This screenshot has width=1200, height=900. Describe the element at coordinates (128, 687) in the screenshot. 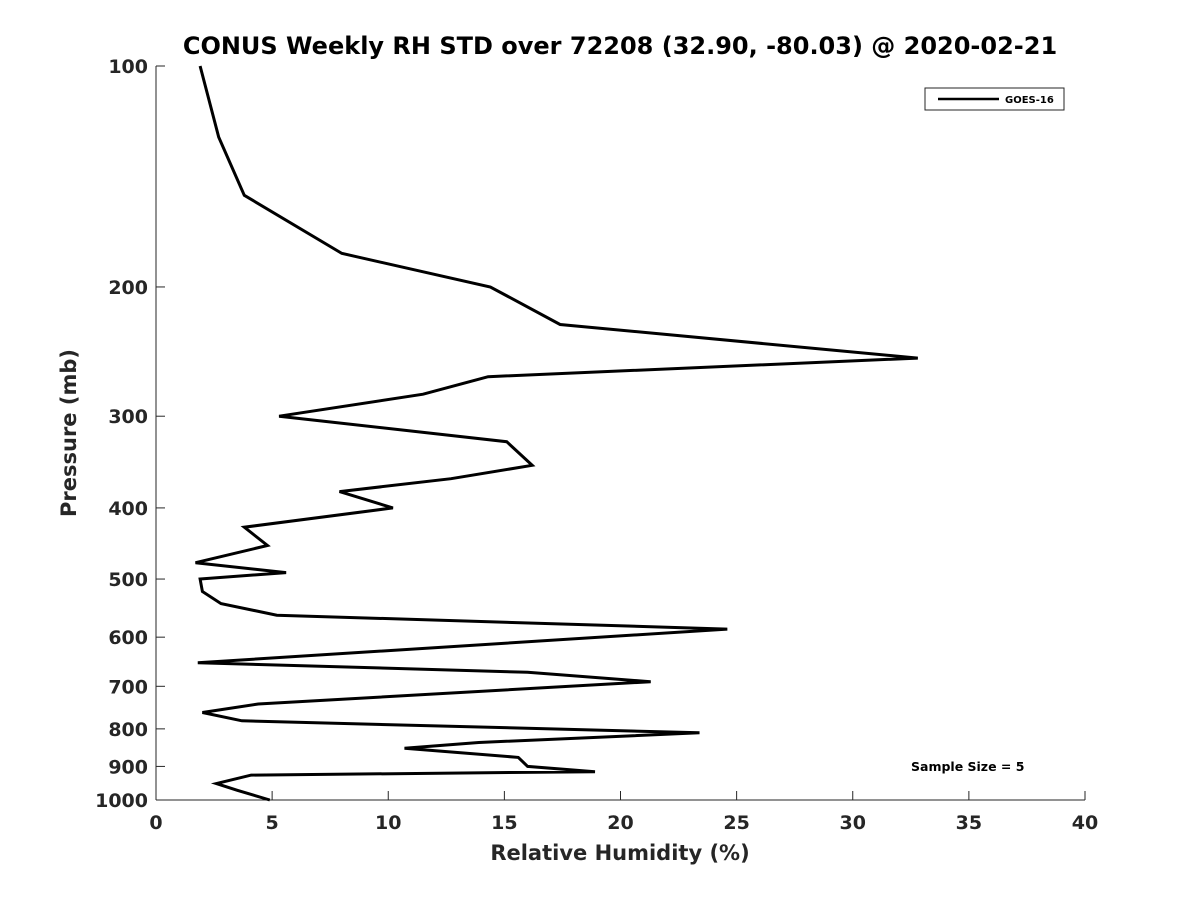

I see `y-tick-label: 700` at that location.